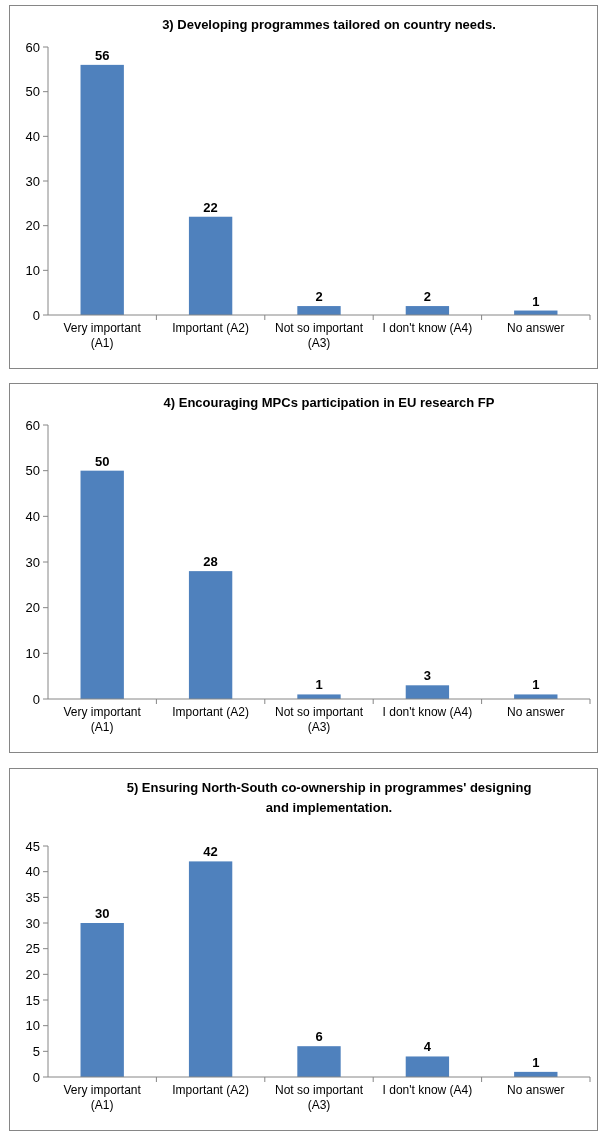 Image resolution: width=601 pixels, height=1131 pixels. Describe the element at coordinates (210, 207) in the screenshot. I see `data-label: 22` at that location.